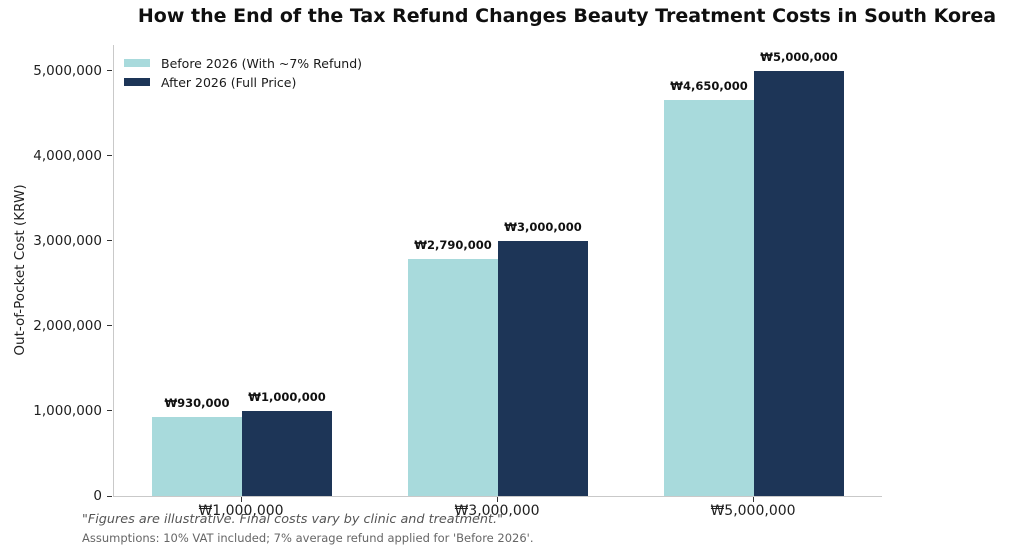 Image resolution: width=1024 pixels, height=552 pixels. I want to click on y-tick-label: 0, so click(97, 496).